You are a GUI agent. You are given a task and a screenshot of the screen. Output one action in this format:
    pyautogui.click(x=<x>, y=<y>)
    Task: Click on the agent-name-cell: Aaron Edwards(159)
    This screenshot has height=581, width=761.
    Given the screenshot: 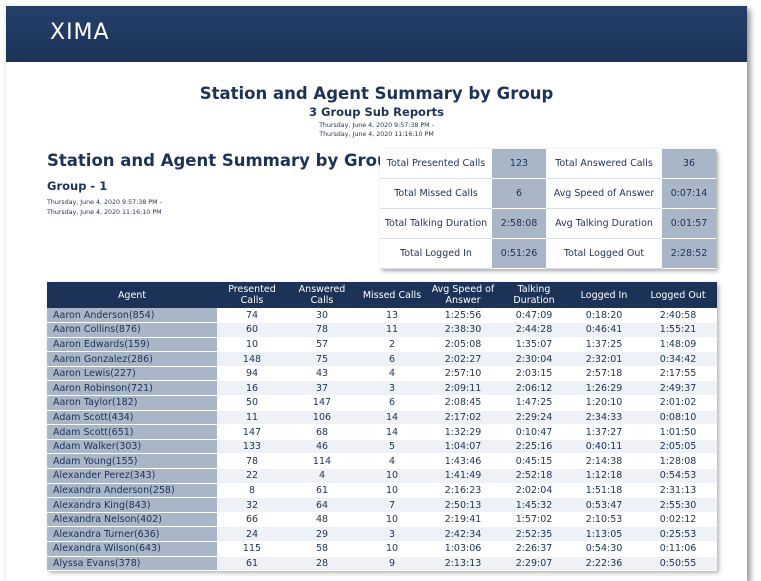 What is the action you would take?
    pyautogui.click(x=132, y=345)
    